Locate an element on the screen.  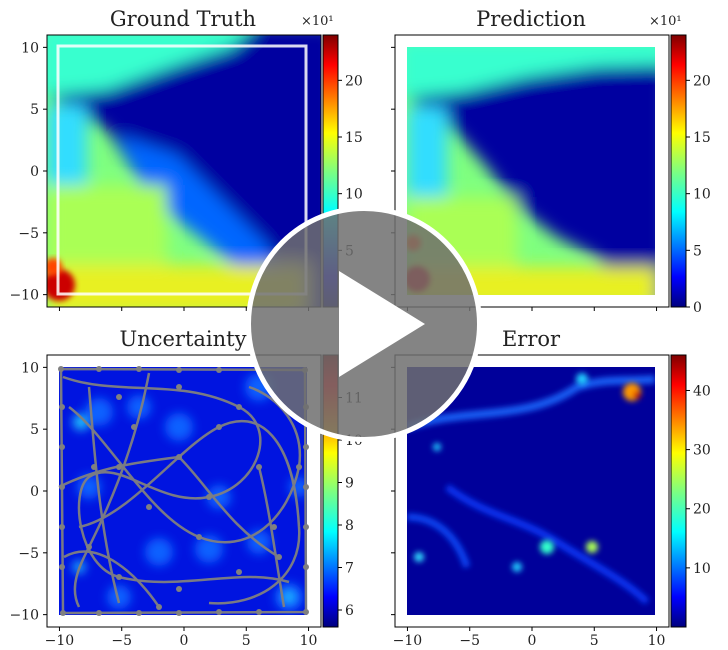
title-uncertainty: Uncertainty is located at coordinates (183, 339).